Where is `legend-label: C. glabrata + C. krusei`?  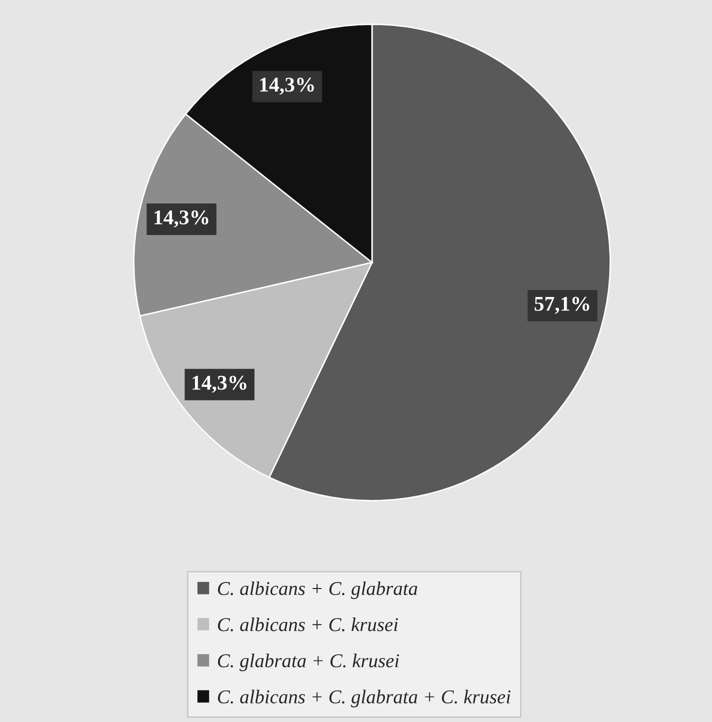
legend-label: C. glabrata + C. krusei is located at coordinates (309, 663).